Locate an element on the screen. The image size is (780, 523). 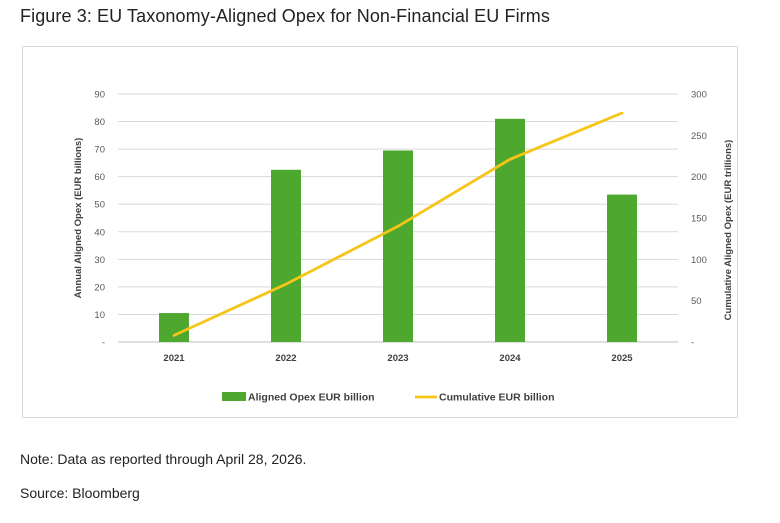
left-tick-label: 20 is located at coordinates (99, 287).